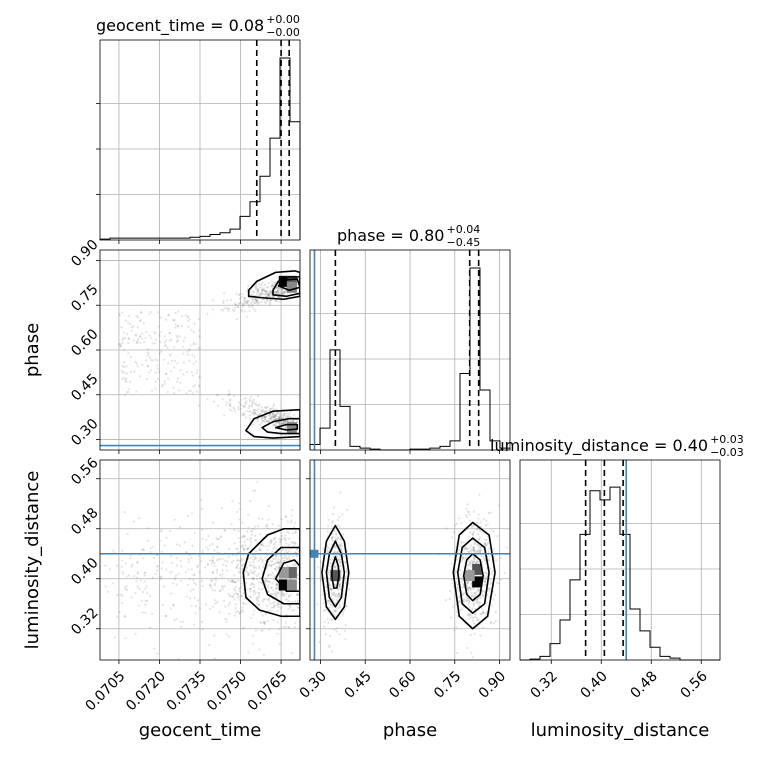 This screenshot has height=760, width=760. I want to click on contour-mid, so click(335, 574).